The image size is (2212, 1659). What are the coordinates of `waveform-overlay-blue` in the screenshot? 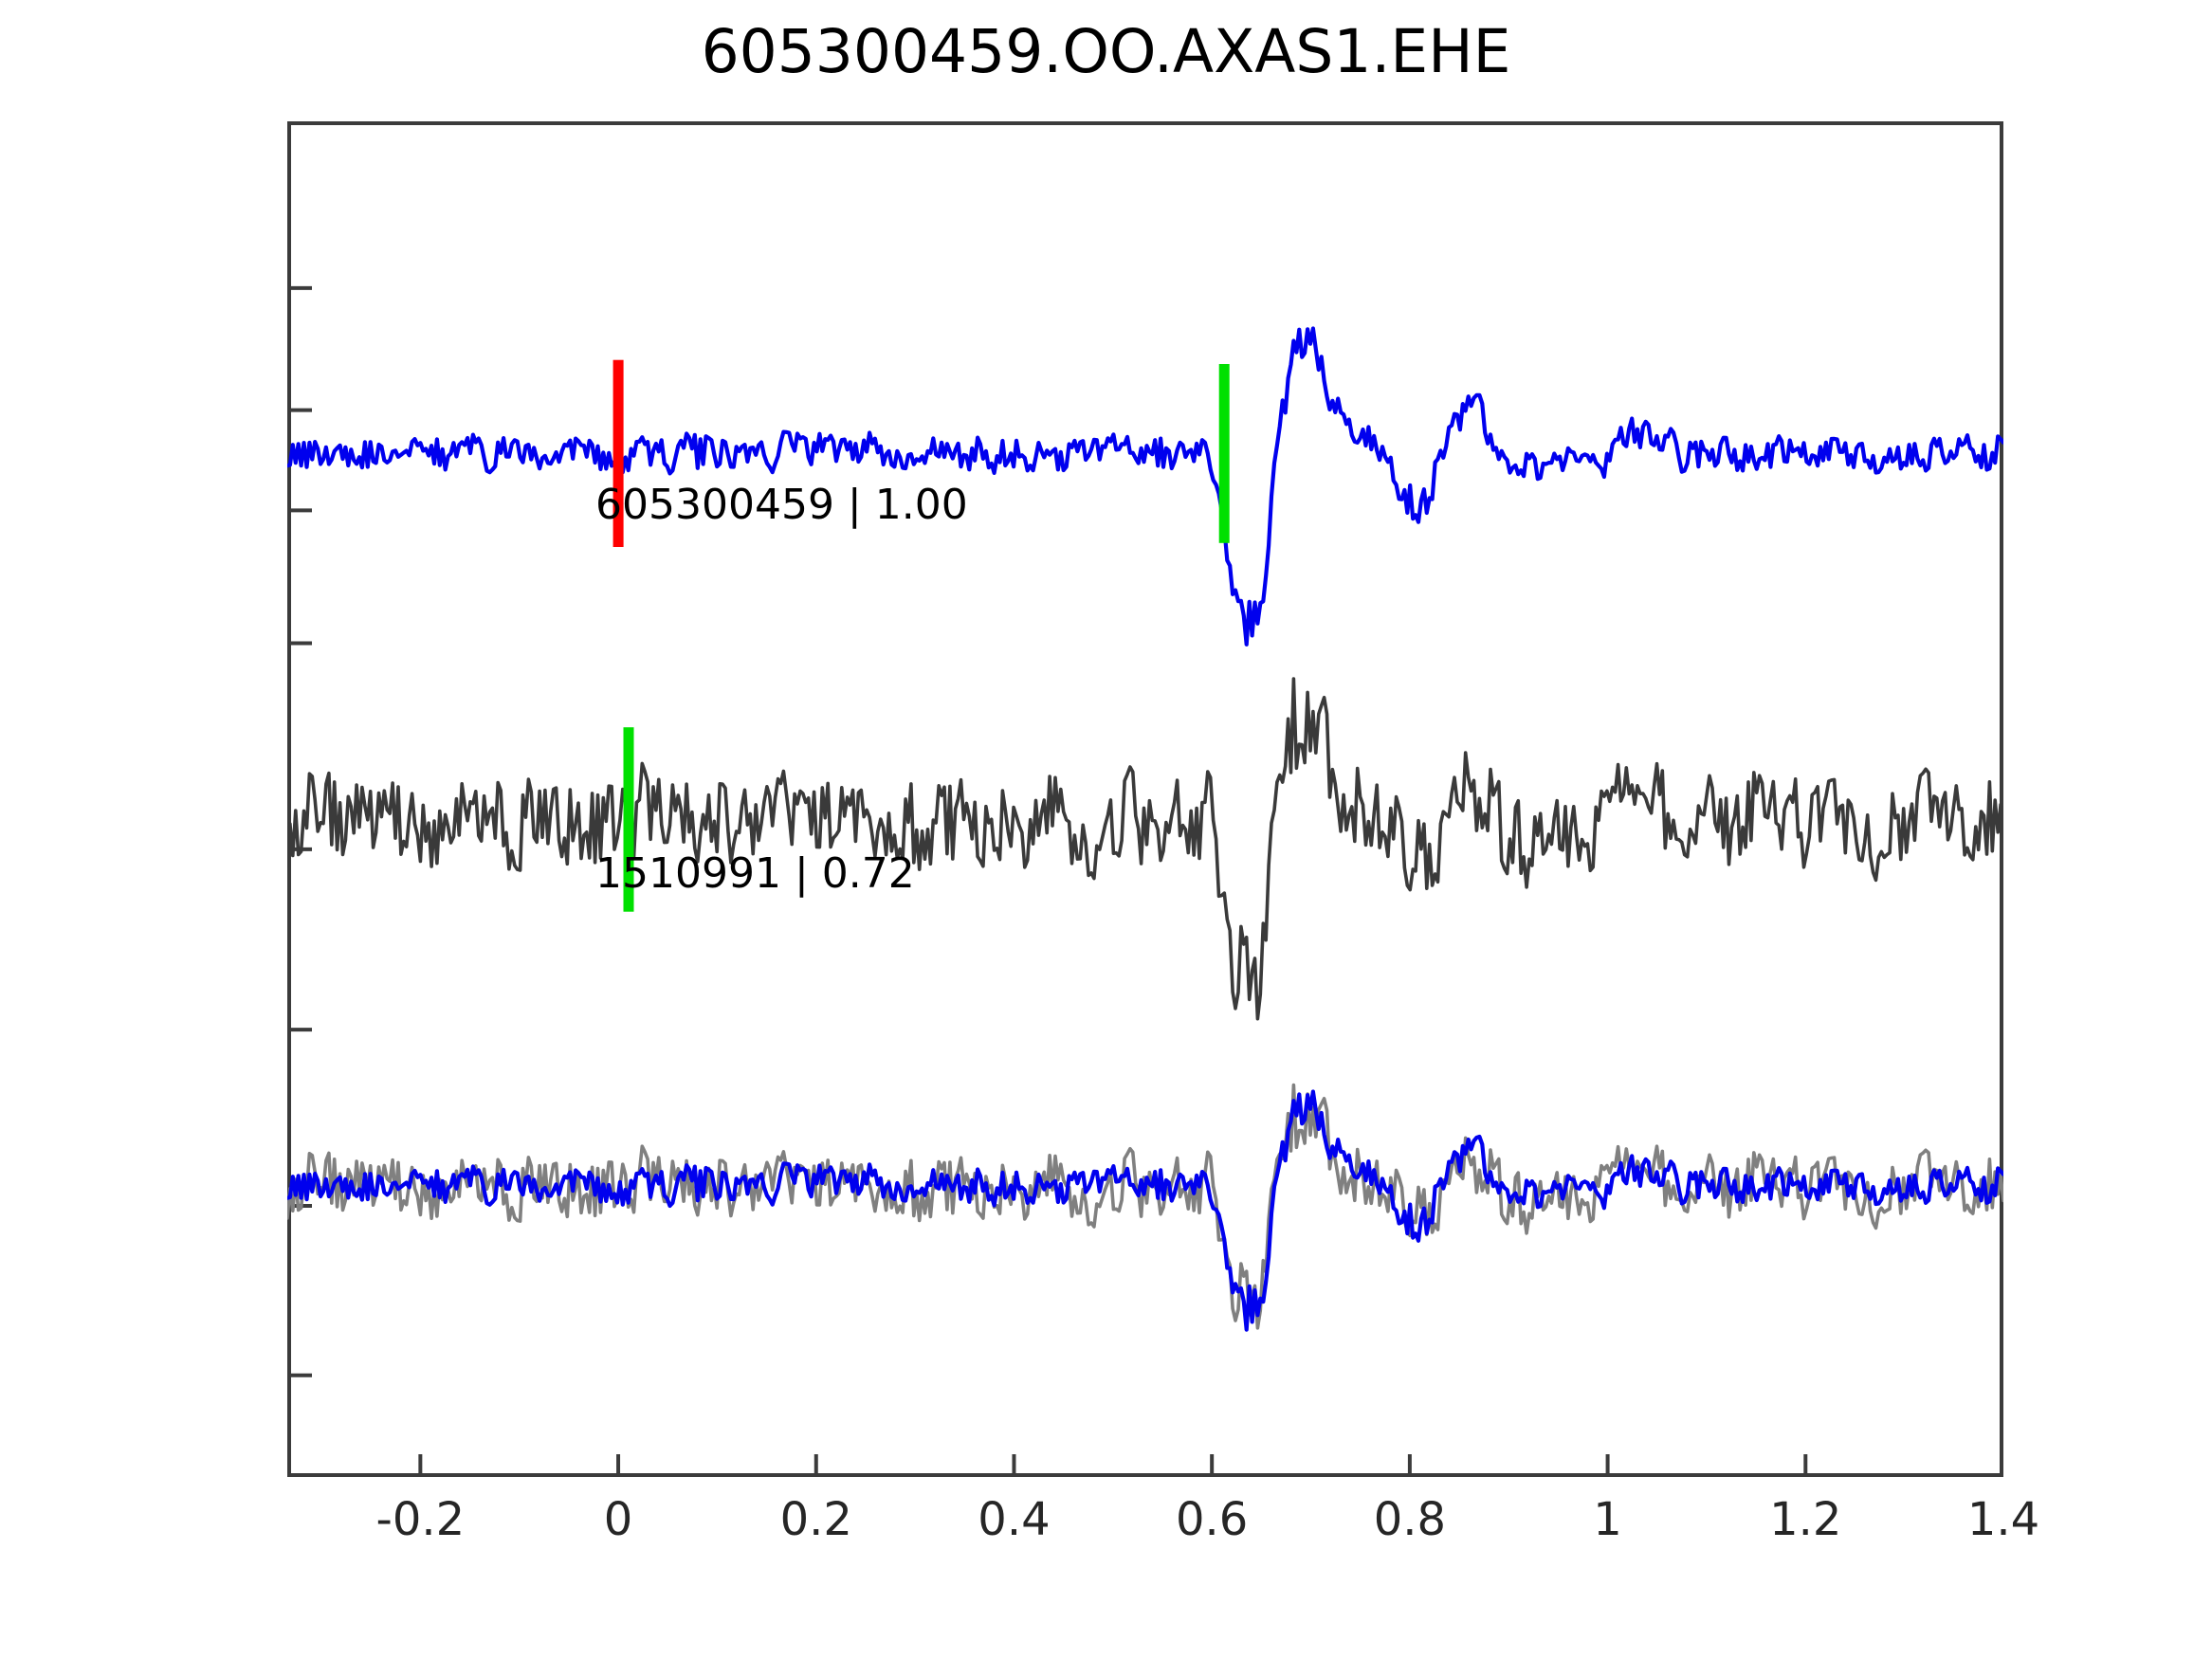 It's located at (1145, 1210).